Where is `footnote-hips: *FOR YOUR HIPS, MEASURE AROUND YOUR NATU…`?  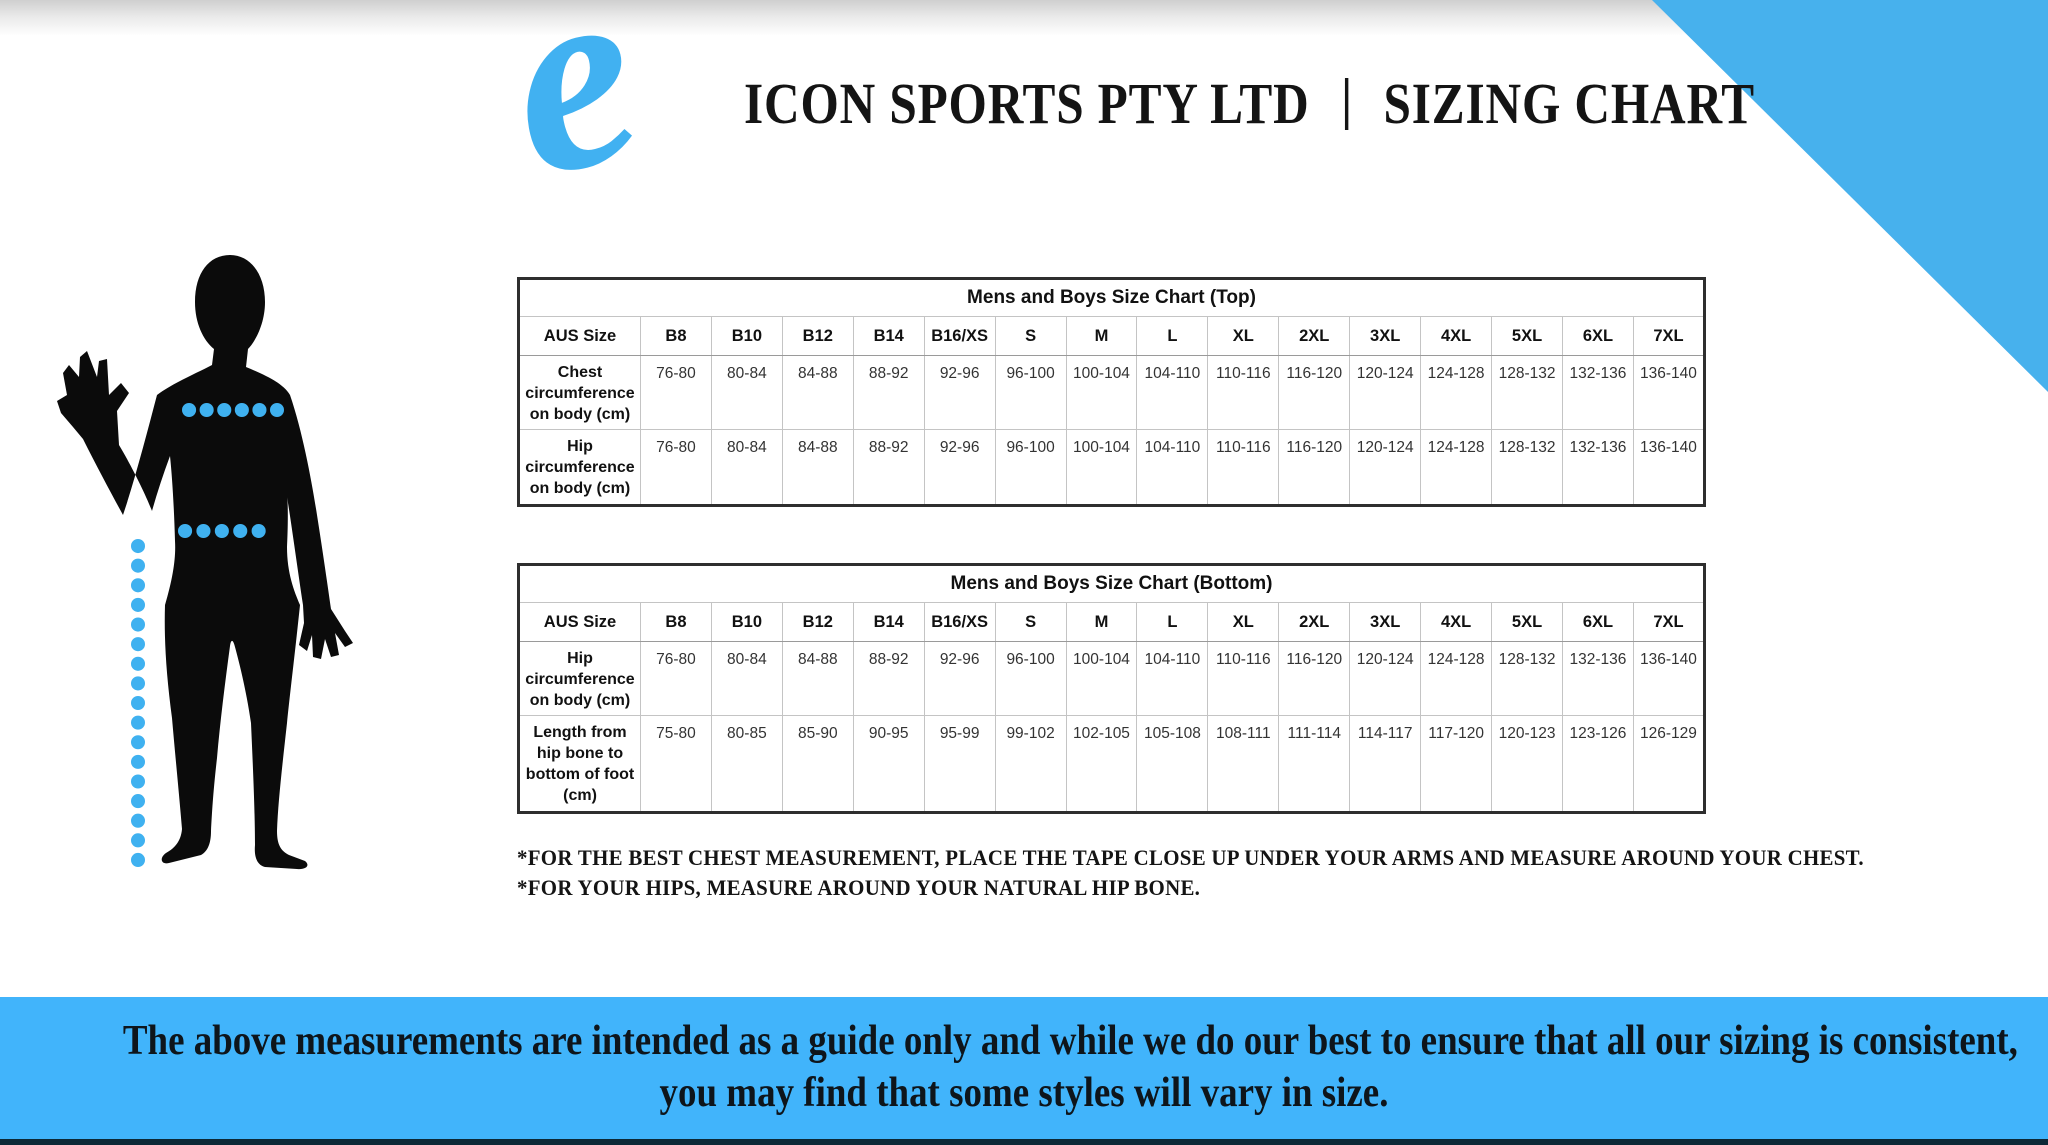 footnote-hips: *FOR YOUR HIPS, MEASURE AROUND YOUR NATU… is located at coordinates (859, 887).